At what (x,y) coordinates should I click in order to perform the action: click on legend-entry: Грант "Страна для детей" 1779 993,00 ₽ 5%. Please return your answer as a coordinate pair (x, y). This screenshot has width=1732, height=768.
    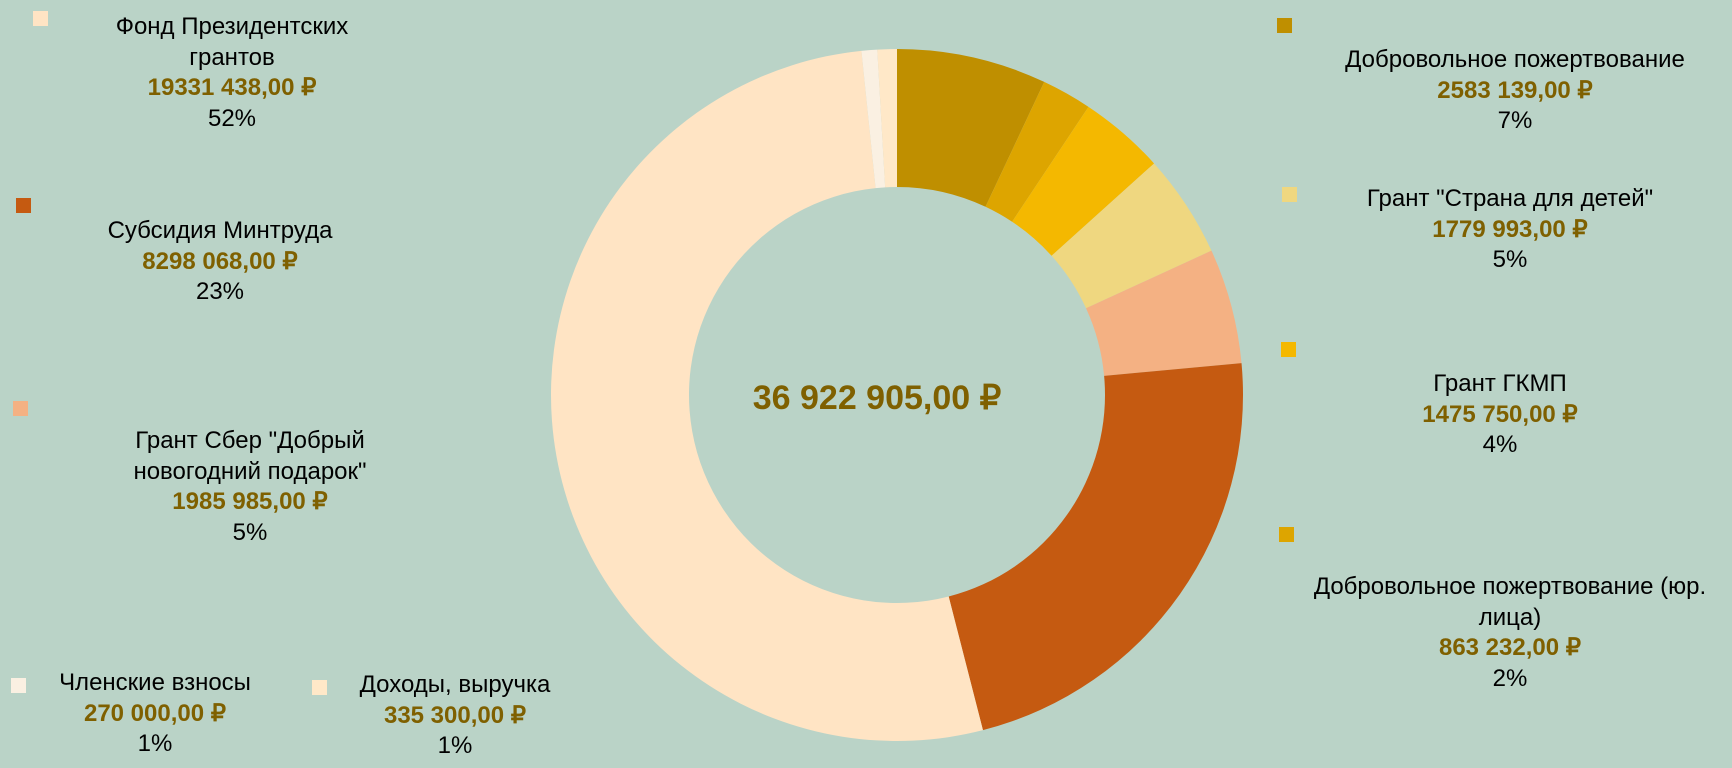
    Looking at the image, I should click on (1510, 230).